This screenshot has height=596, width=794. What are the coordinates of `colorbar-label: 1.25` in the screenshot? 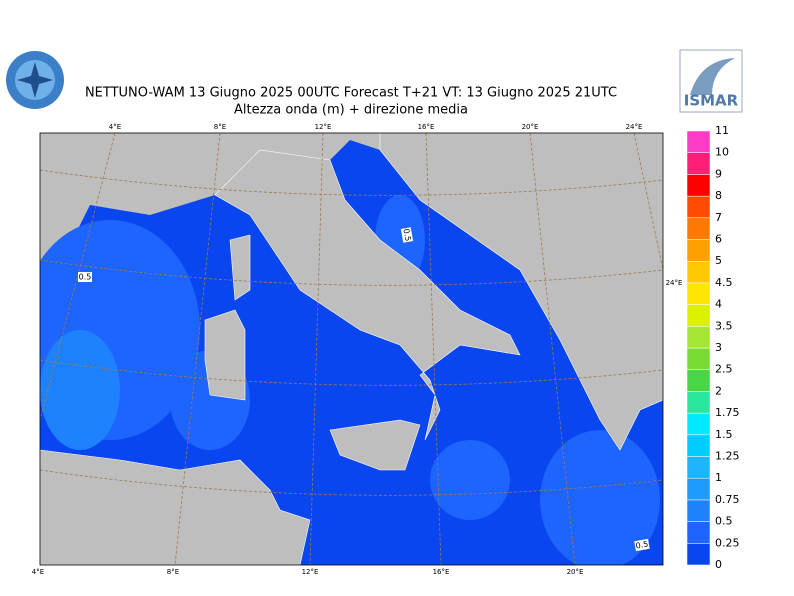 It's located at (727, 456).